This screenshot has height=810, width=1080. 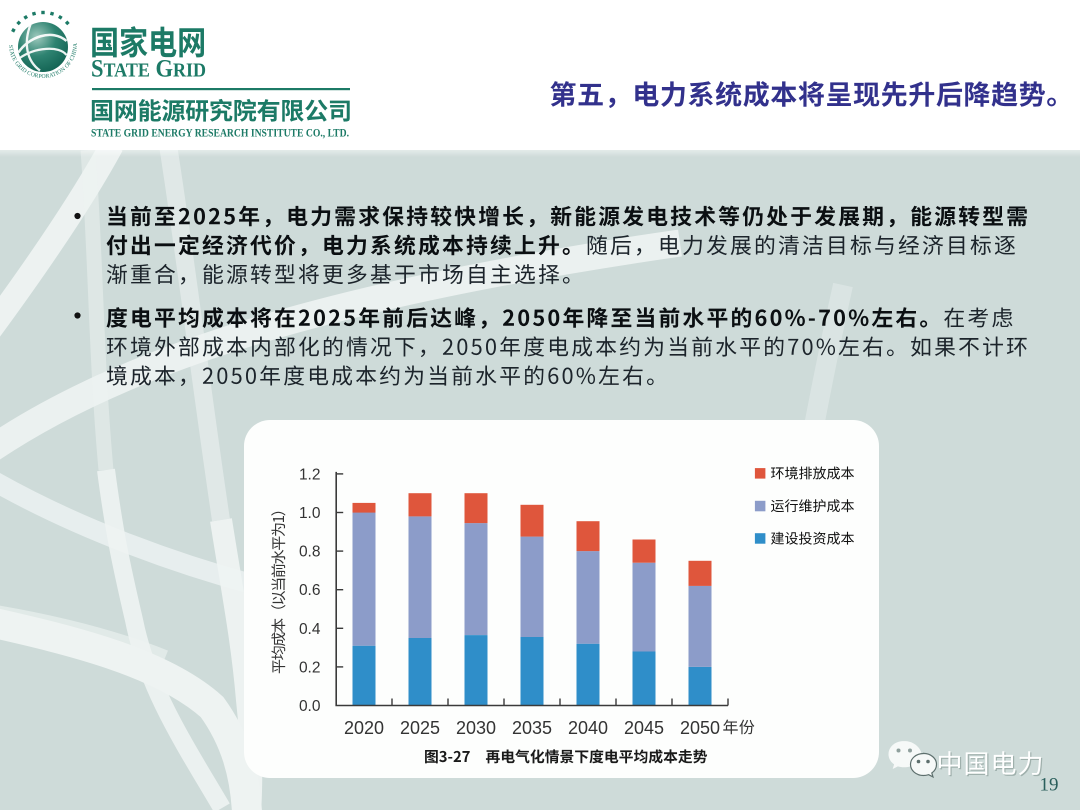 I want to click on svg-text: 2025, so click(x=420, y=728).